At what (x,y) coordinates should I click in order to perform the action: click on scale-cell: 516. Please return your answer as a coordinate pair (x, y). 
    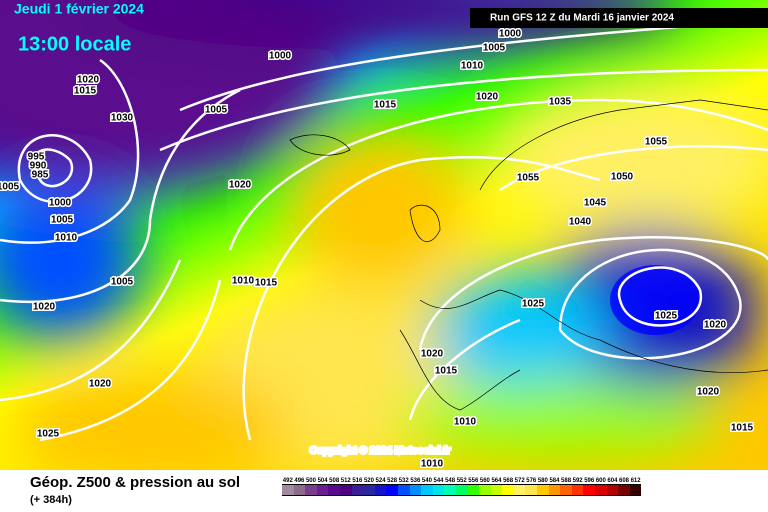
    Looking at the image, I should click on (357, 487).